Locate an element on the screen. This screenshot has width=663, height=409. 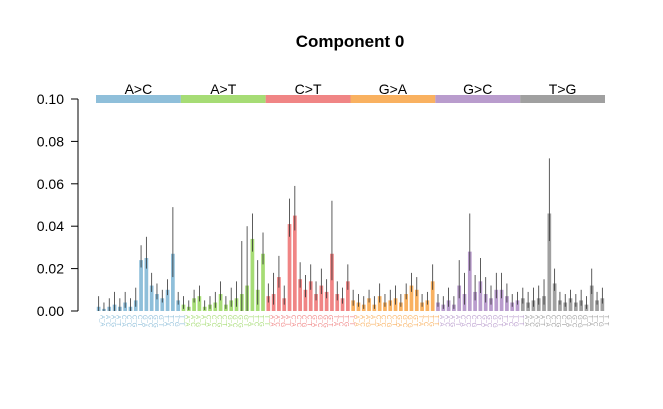
band-T>G is located at coordinates (562, 99).